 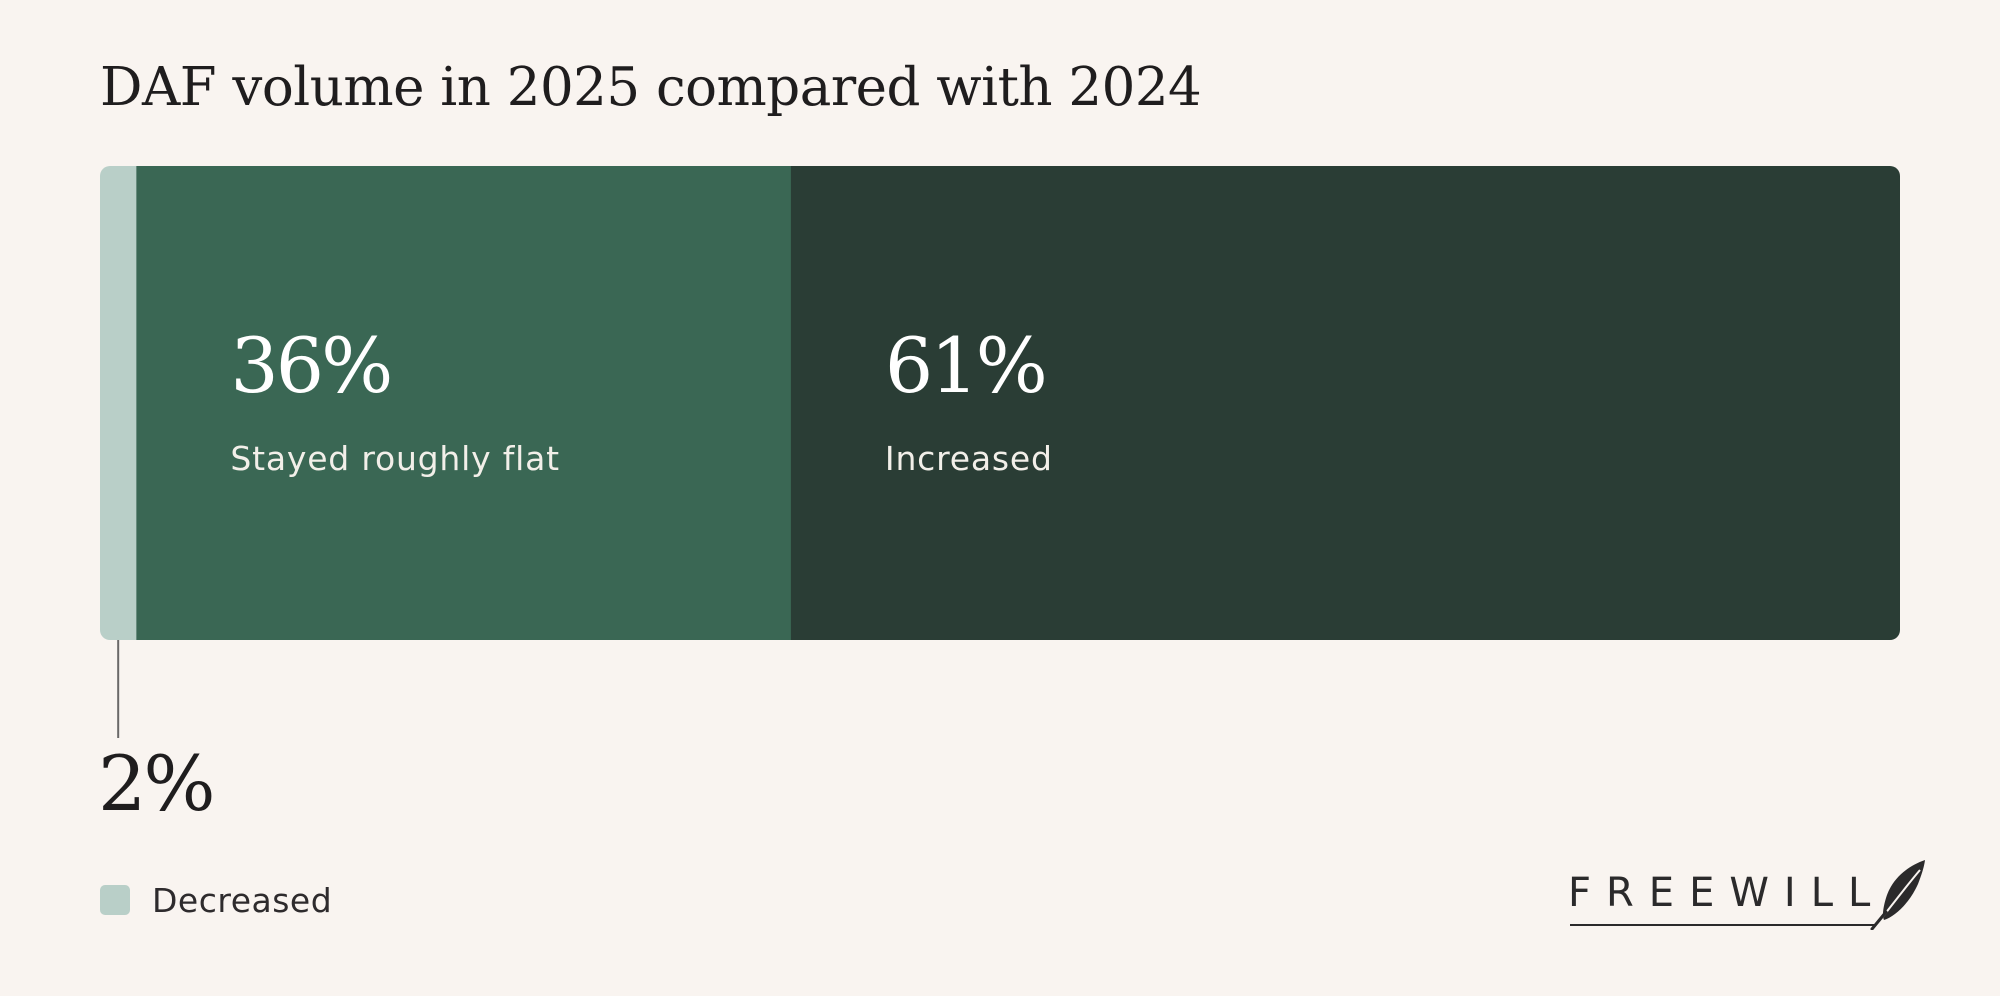 I want to click on legend: Decreased, so click(x=216, y=900).